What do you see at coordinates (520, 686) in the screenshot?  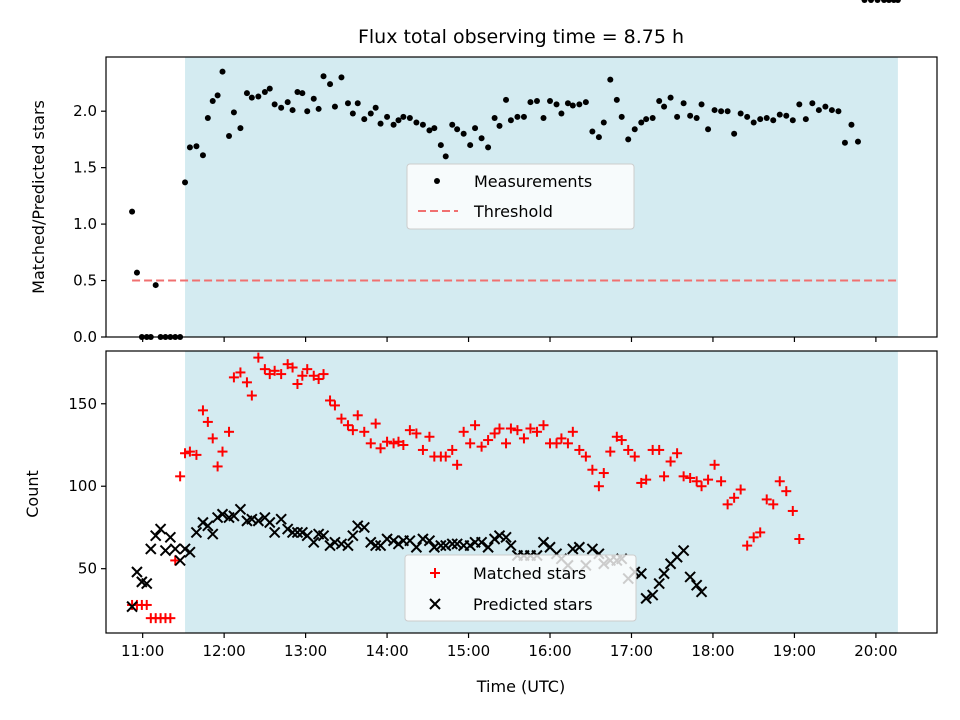 I see `x-axis-label: Time (UTC)` at bounding box center [520, 686].